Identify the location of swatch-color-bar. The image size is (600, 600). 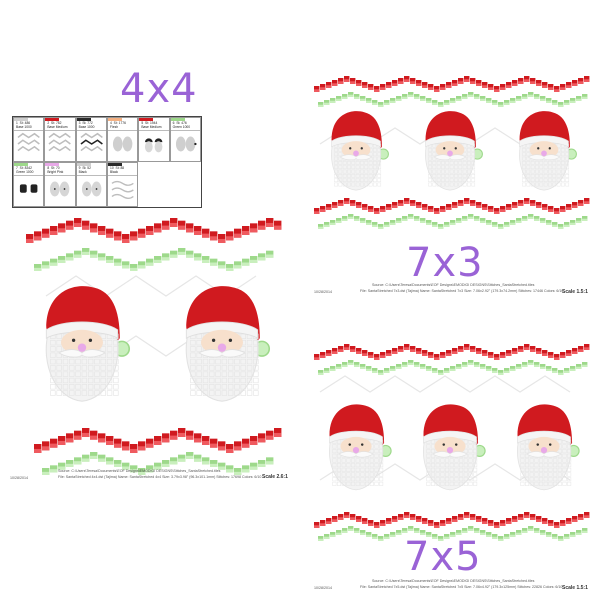
(52, 119).